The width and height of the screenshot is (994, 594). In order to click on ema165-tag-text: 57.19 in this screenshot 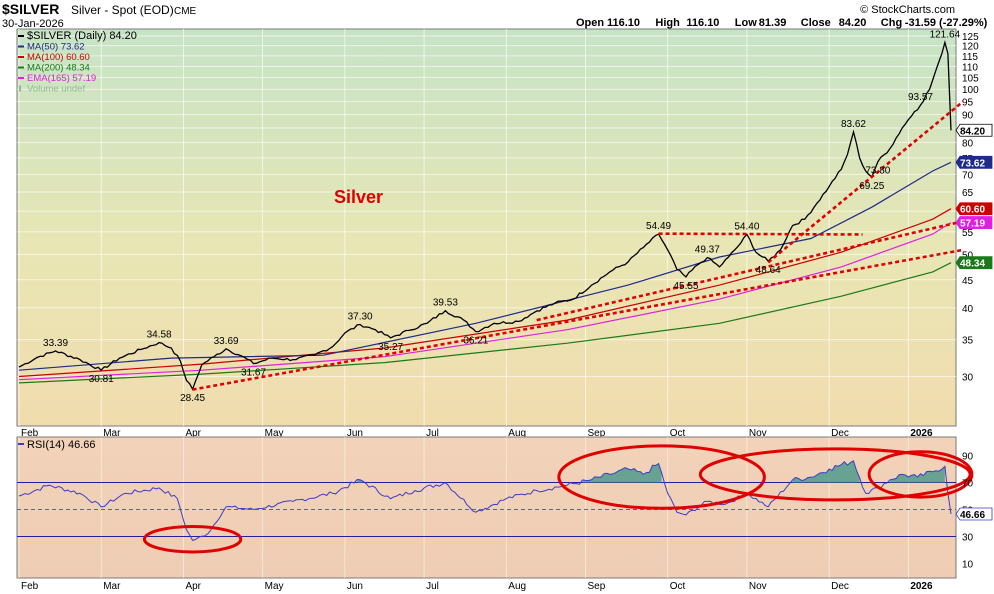, I will do `click(972, 224)`.